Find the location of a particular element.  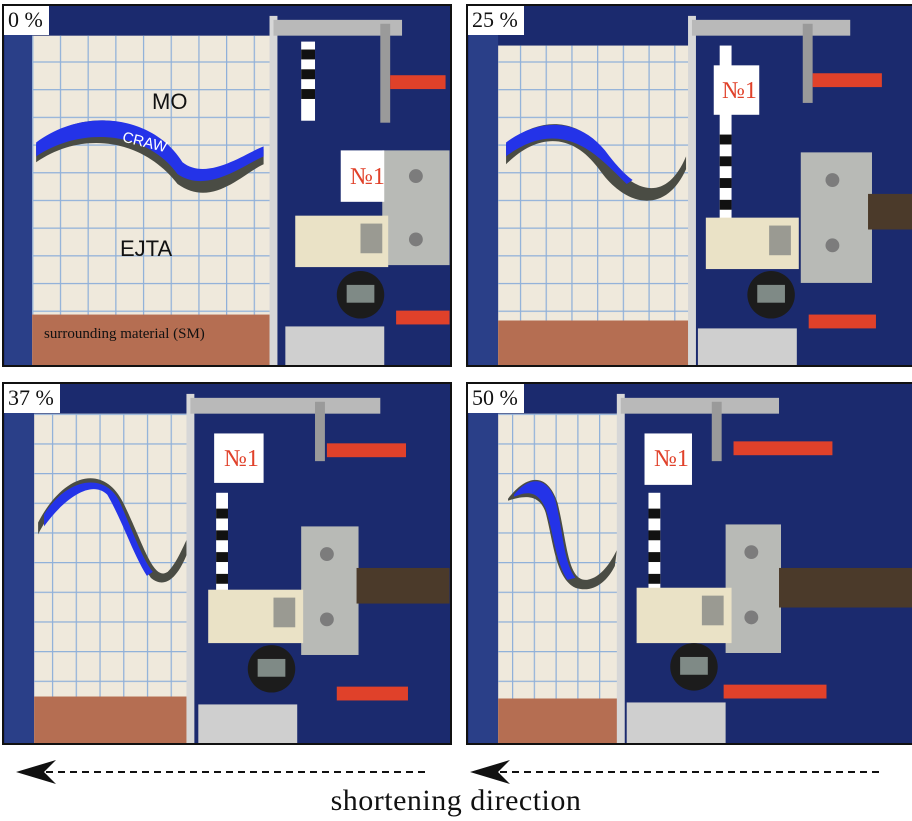

sm-label: surrounding material (SM) is located at coordinates (124, 334).